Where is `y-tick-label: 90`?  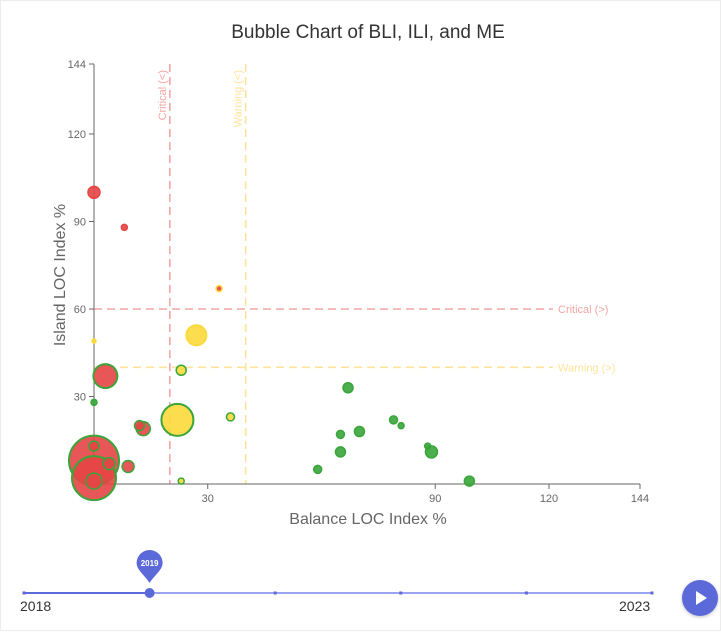
y-tick-label: 90 is located at coordinates (80, 223).